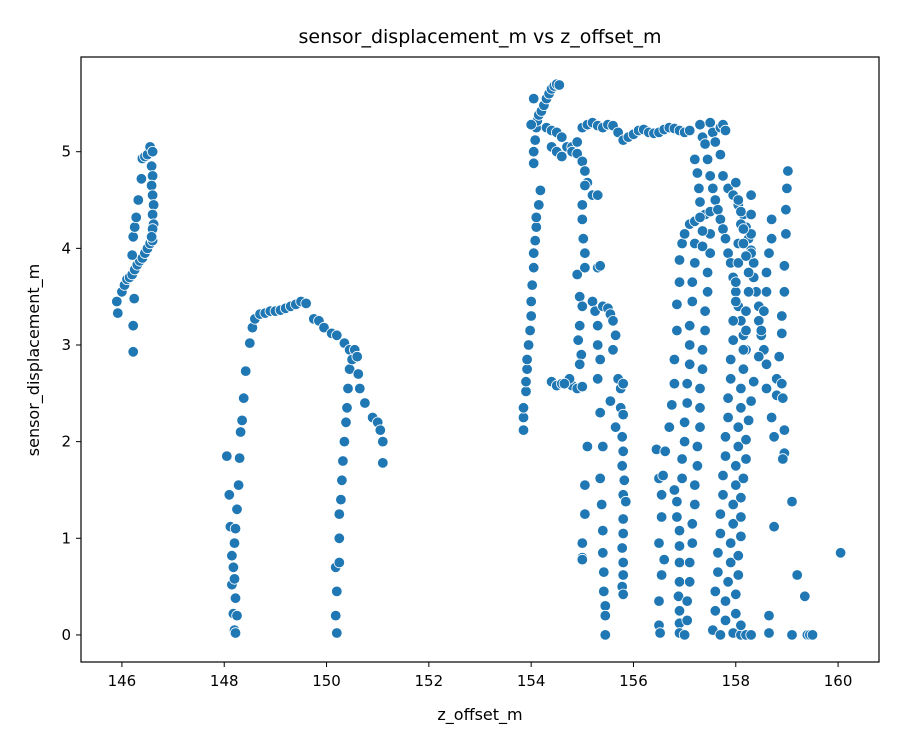  I want to click on x-axis-label: z_offset_m, so click(479, 715).